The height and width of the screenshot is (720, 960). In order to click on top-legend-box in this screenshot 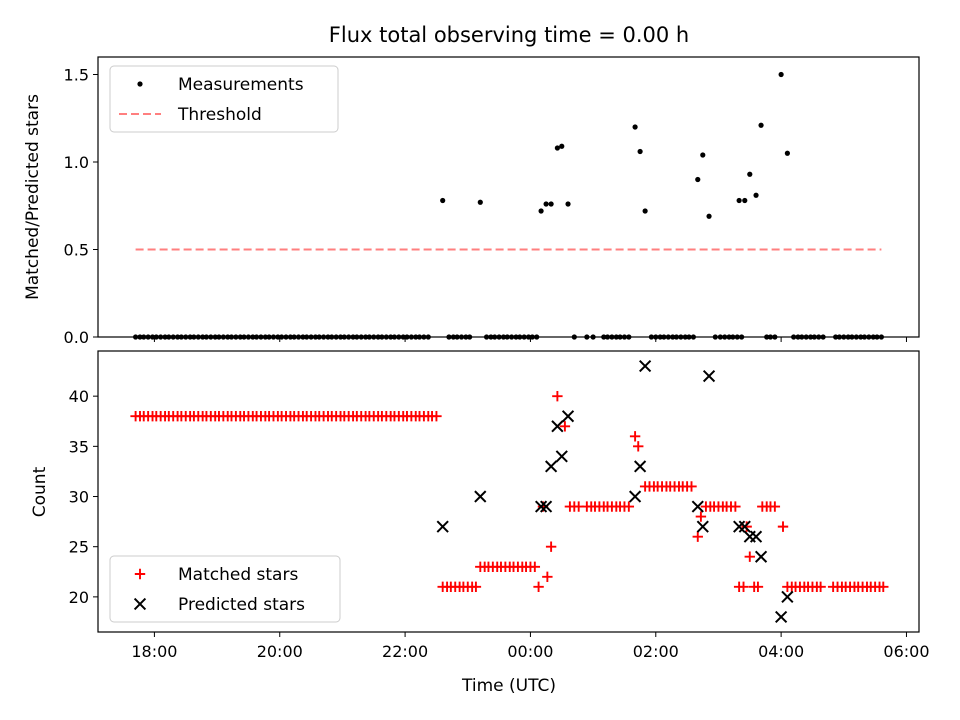, I will do `click(224, 99)`.